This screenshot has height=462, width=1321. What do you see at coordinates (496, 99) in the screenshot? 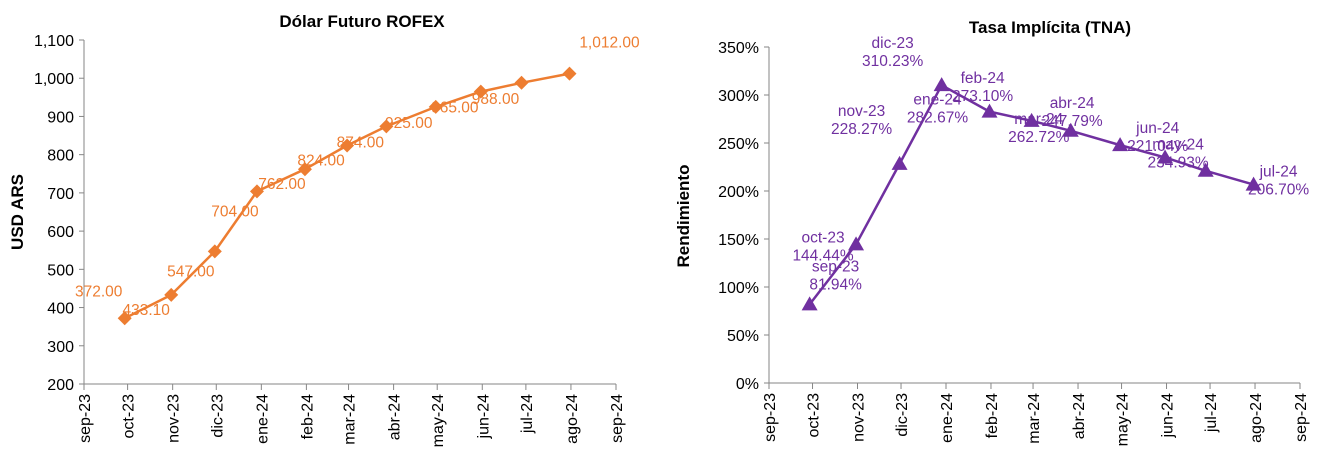
I see `data-label: 988.00` at bounding box center [496, 99].